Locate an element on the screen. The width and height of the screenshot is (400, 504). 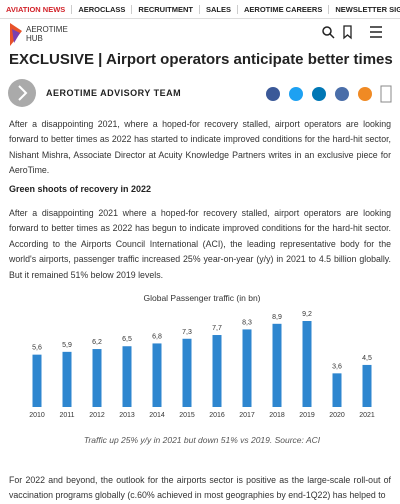
logo-text: AEROTIME is located at coordinates (47, 29).